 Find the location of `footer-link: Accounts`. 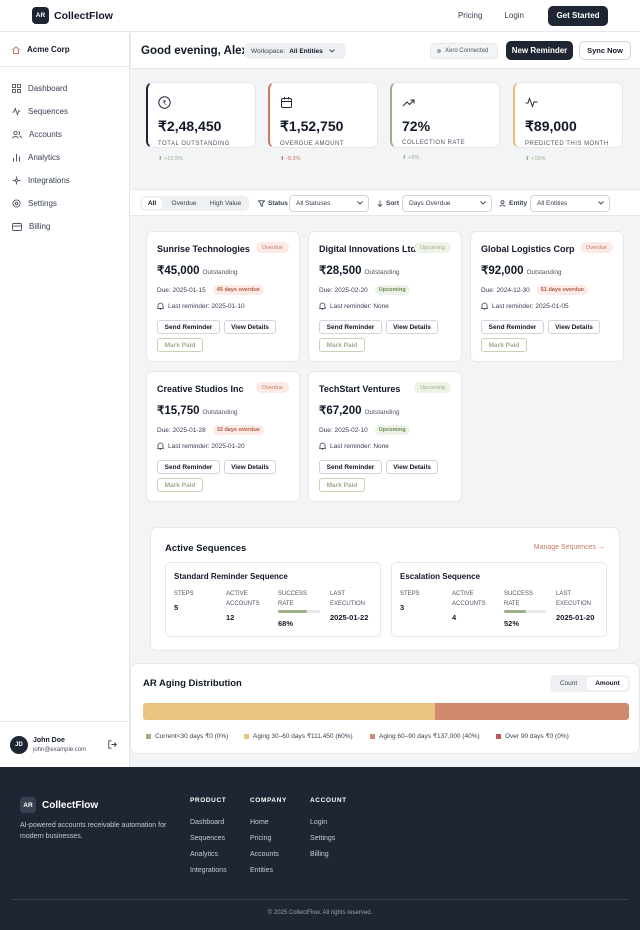

footer-link: Accounts is located at coordinates (264, 854).